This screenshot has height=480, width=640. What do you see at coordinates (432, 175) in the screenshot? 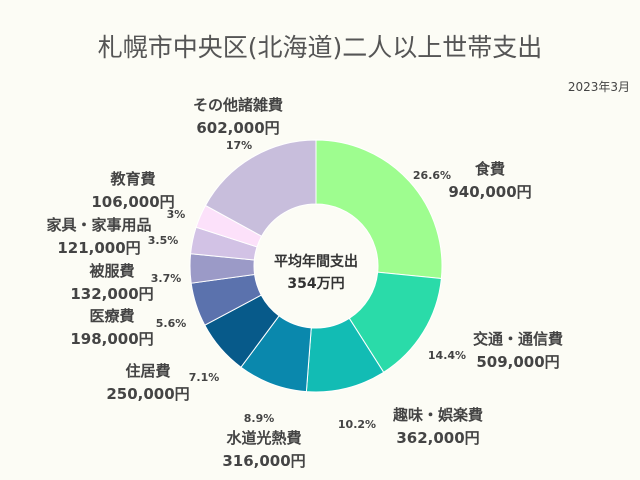
I see `slice-percent-label: 26.6%` at bounding box center [432, 175].